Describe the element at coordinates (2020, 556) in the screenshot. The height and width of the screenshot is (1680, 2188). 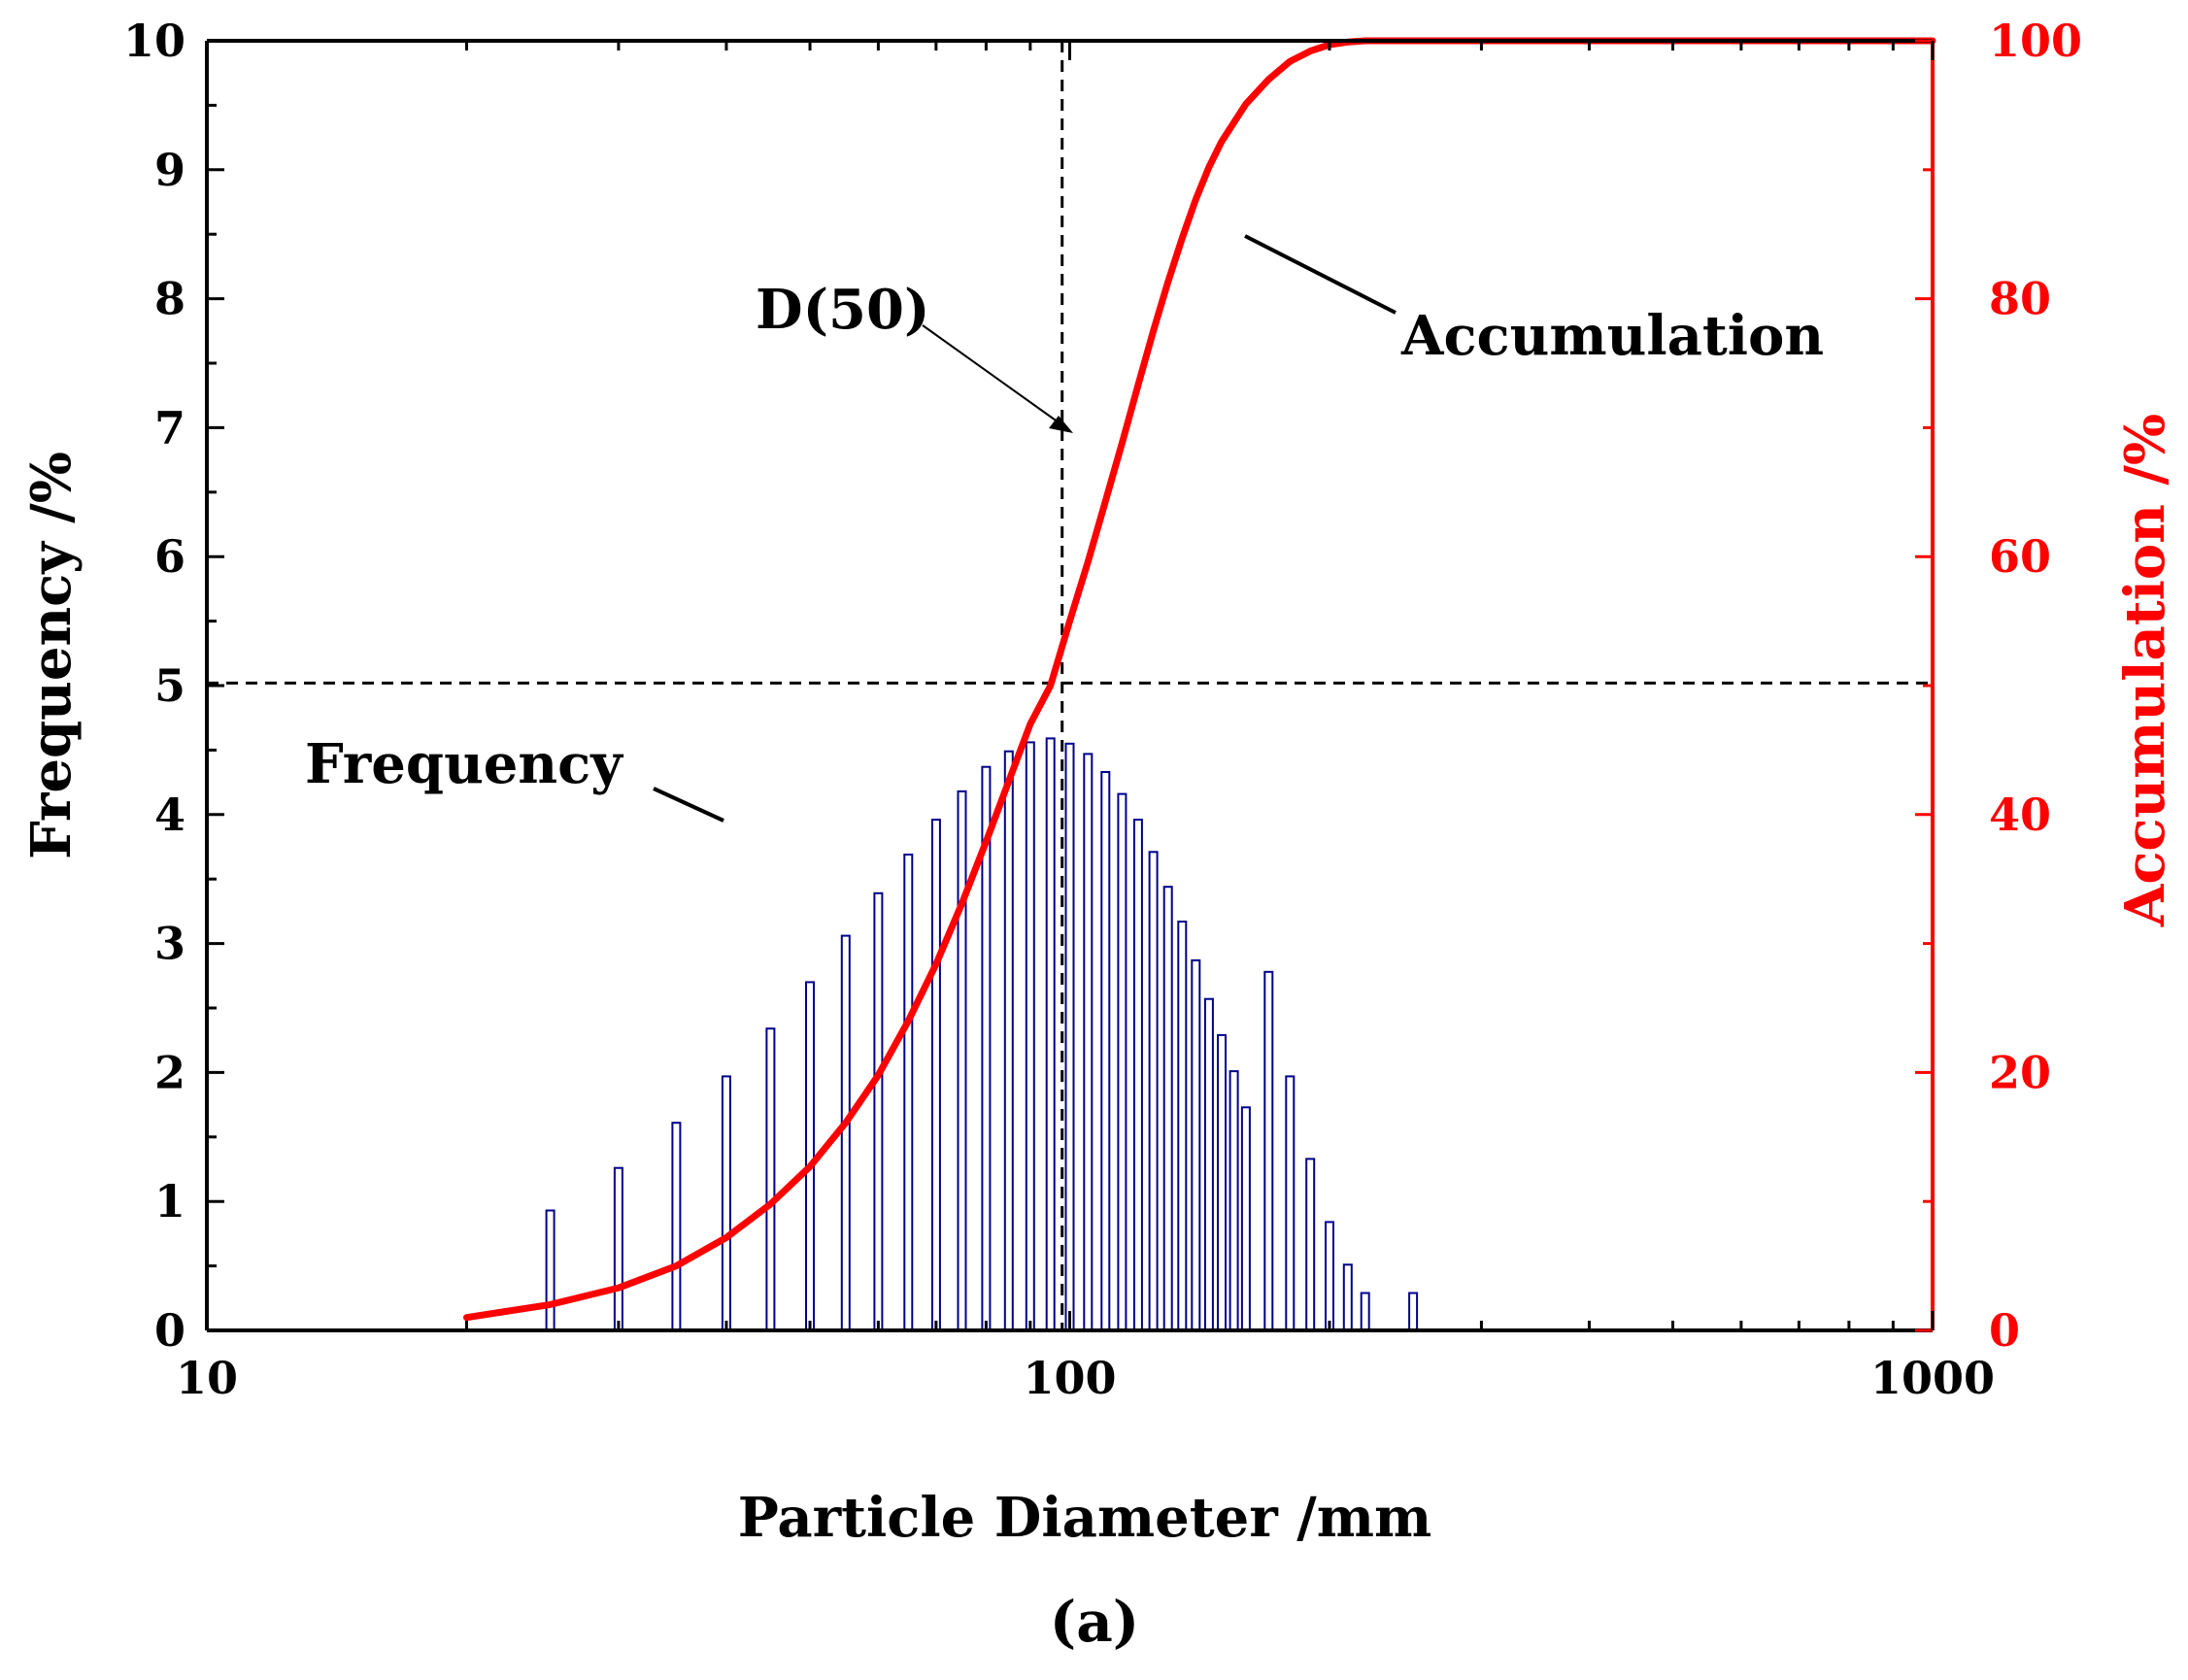
I see `y2-tick-label: 60` at that location.